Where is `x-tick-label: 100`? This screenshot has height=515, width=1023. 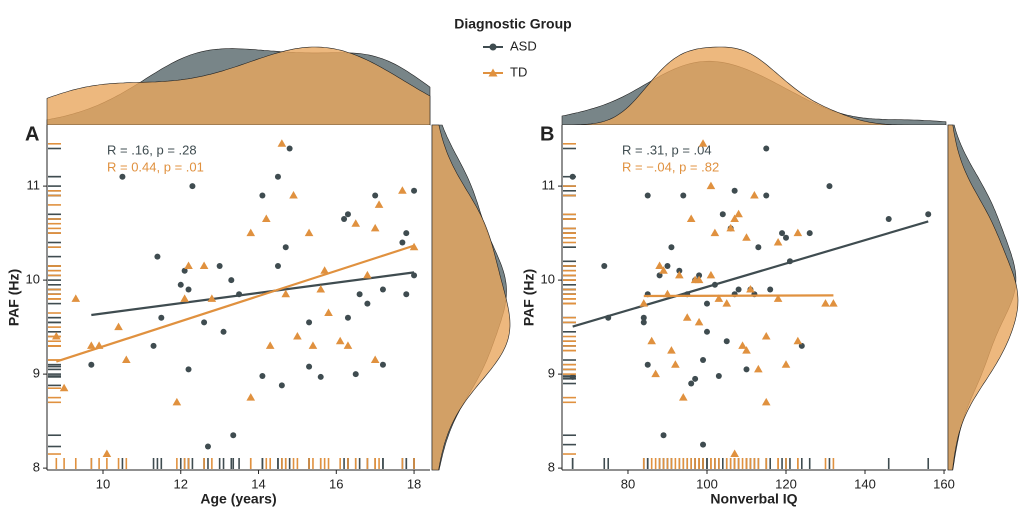 x-tick-label: 100 is located at coordinates (707, 483).